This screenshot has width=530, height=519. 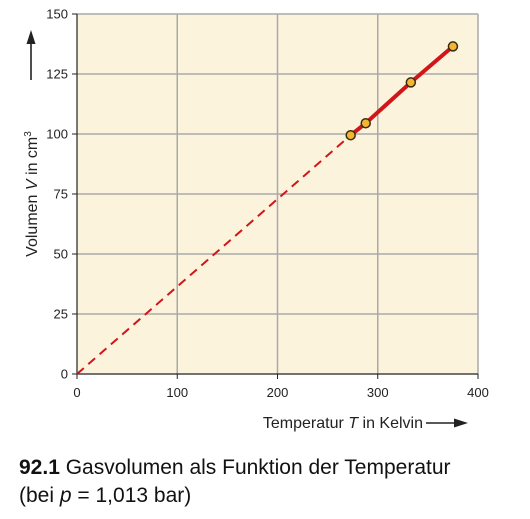 I want to click on y-axis-title: Volumen V in cm3, so click(x=32, y=194).